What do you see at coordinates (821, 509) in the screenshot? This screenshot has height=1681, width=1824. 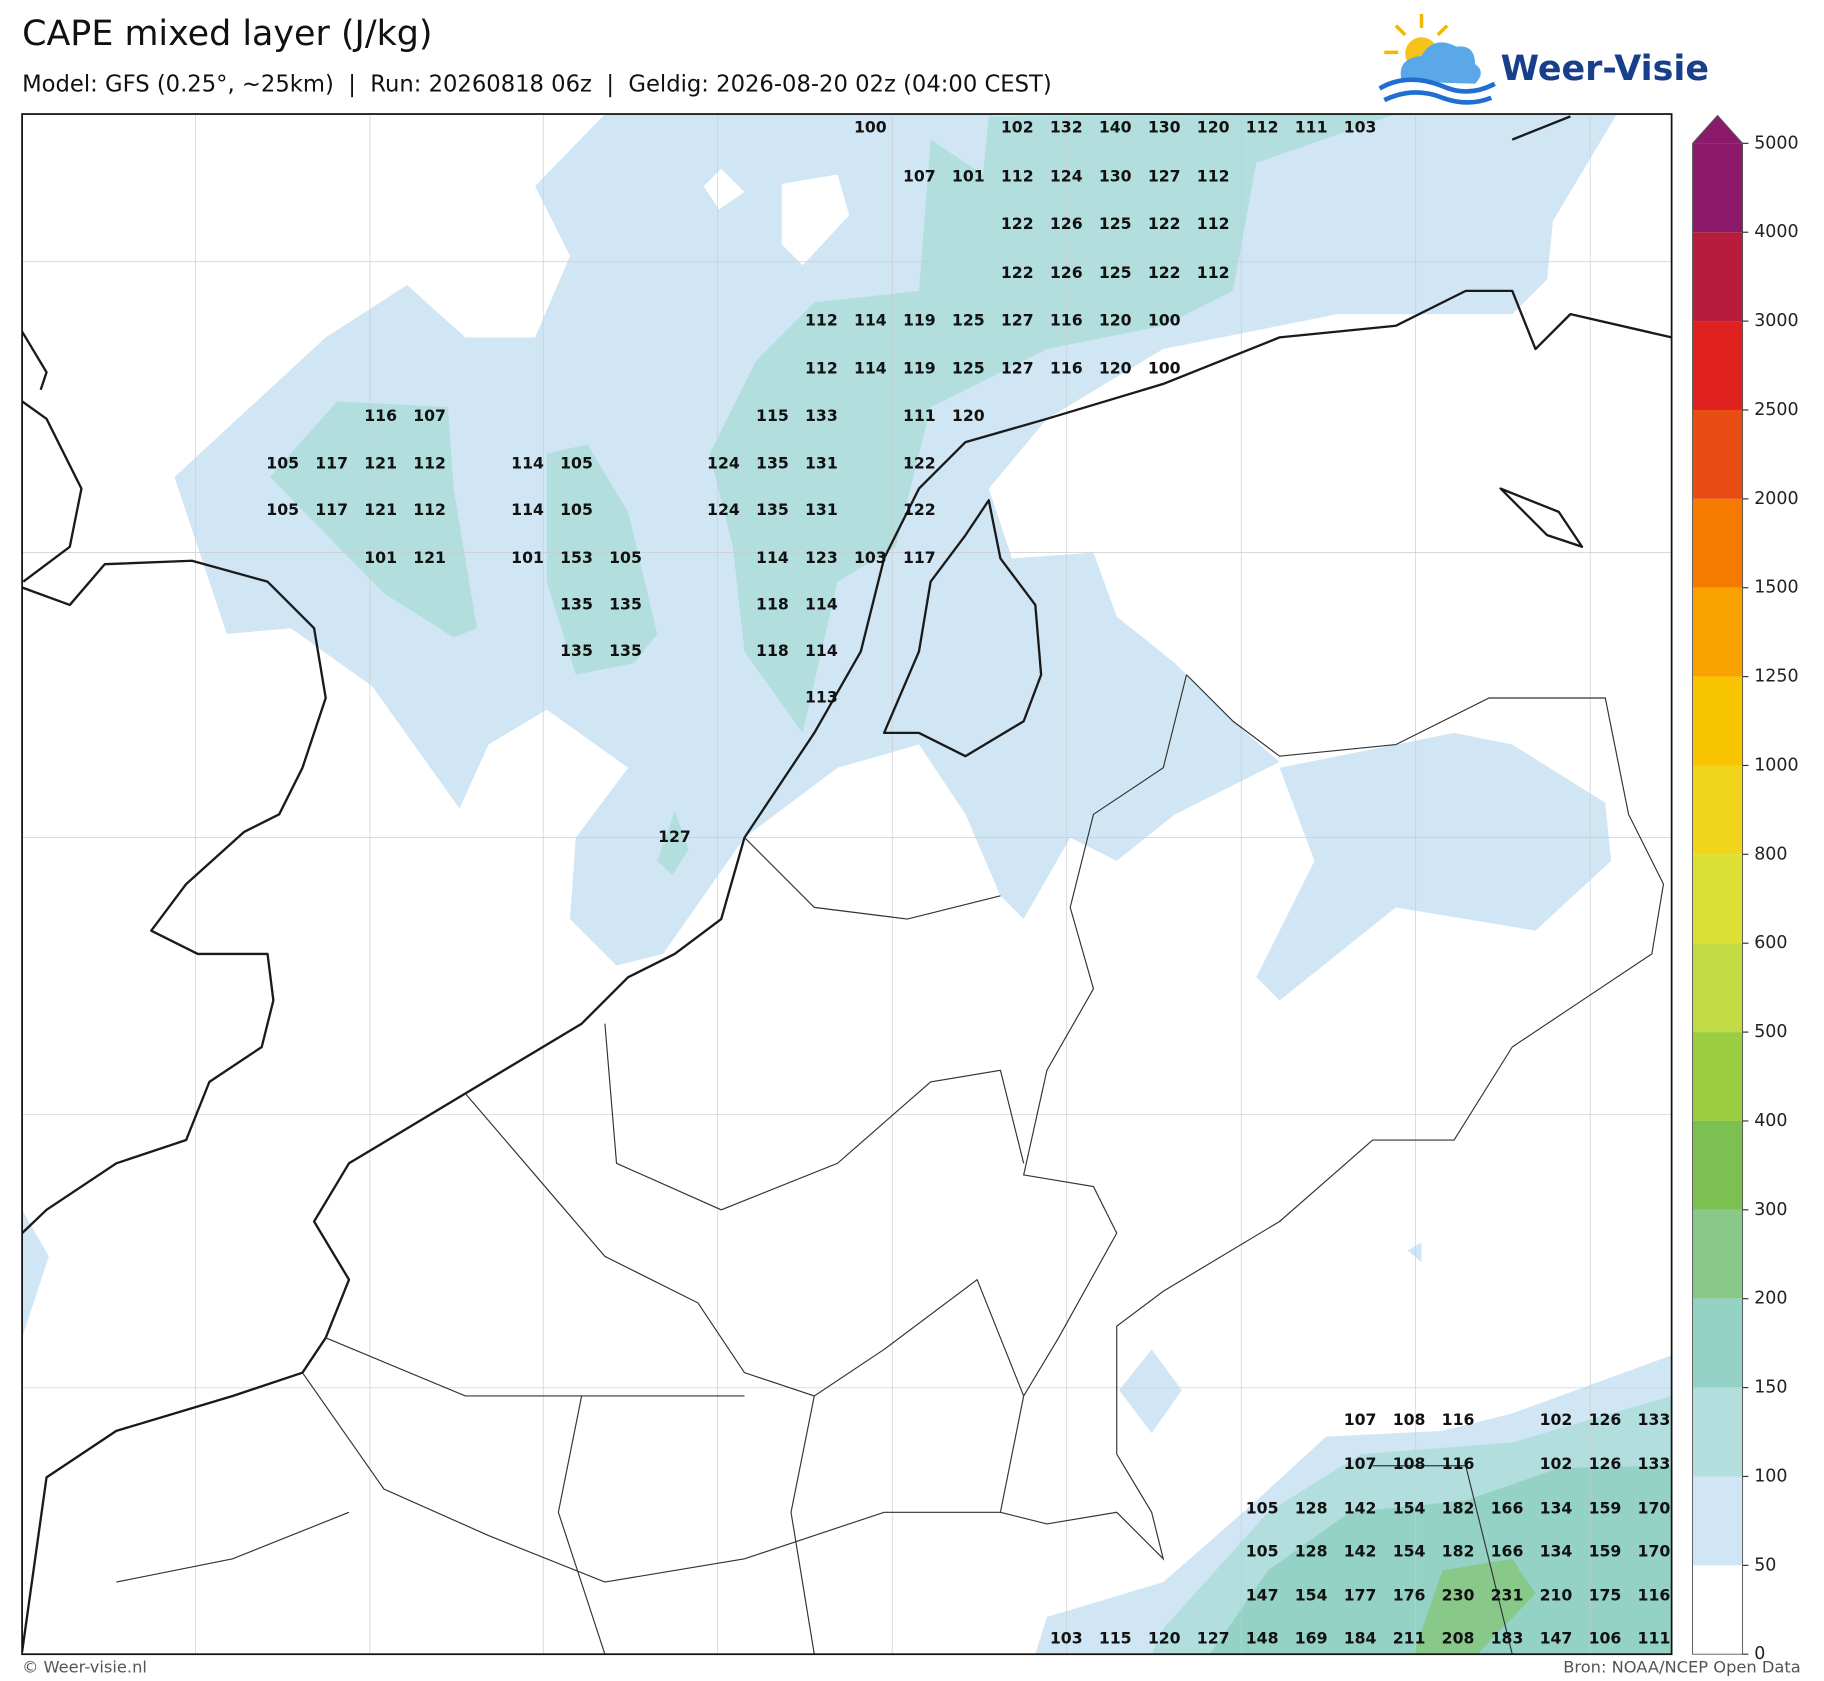 I see `cape-label: 131` at bounding box center [821, 509].